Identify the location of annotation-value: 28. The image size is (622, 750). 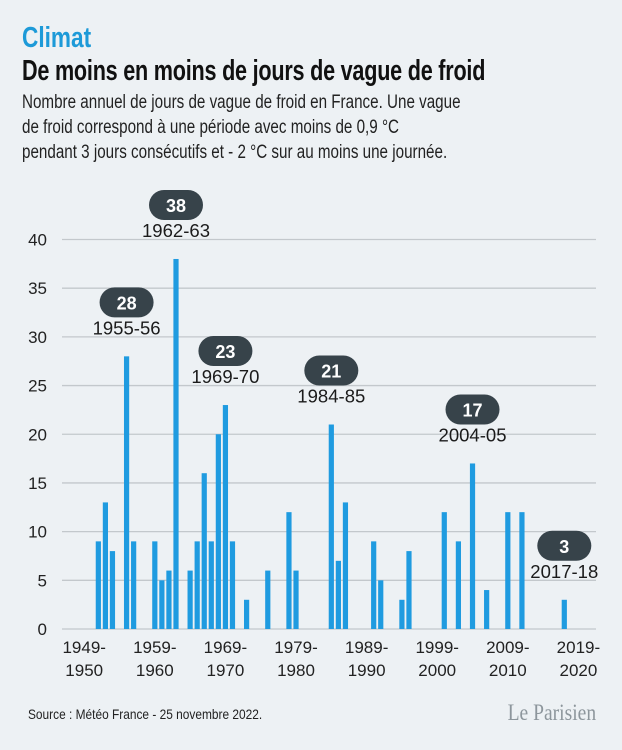
(127, 303).